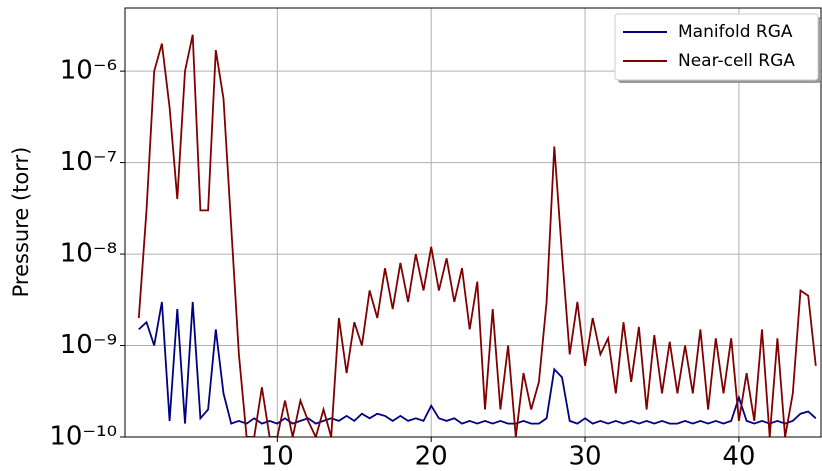 The height and width of the screenshot is (471, 822). What do you see at coordinates (83, 437) in the screenshot?
I see `y-tick-label: 10⁻¹⁰` at bounding box center [83, 437].